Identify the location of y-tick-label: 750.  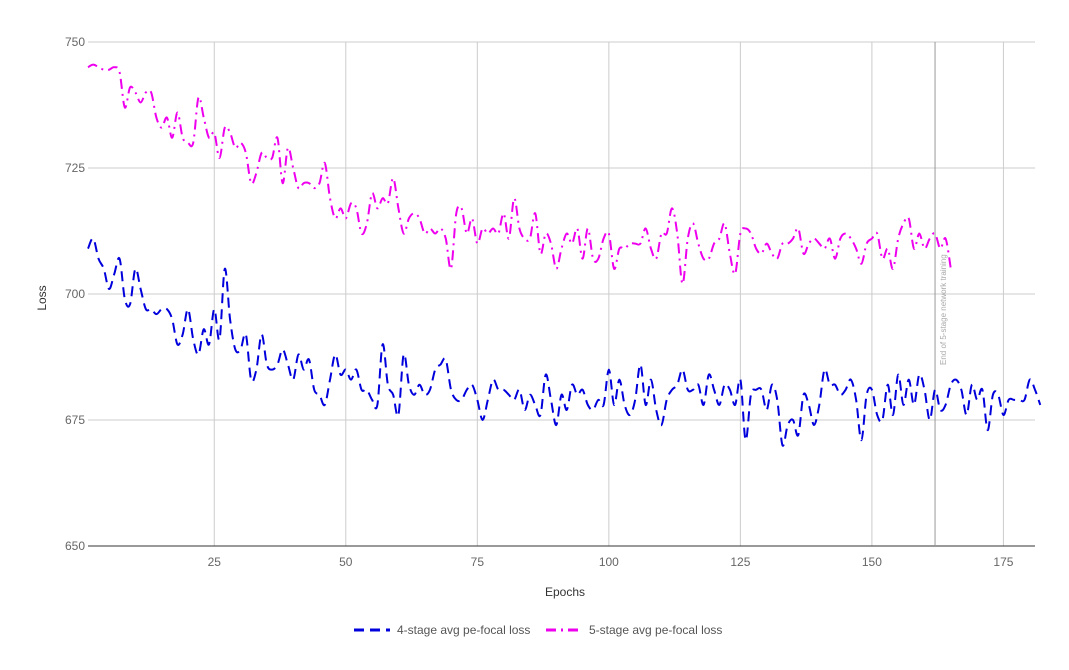
(75, 42).